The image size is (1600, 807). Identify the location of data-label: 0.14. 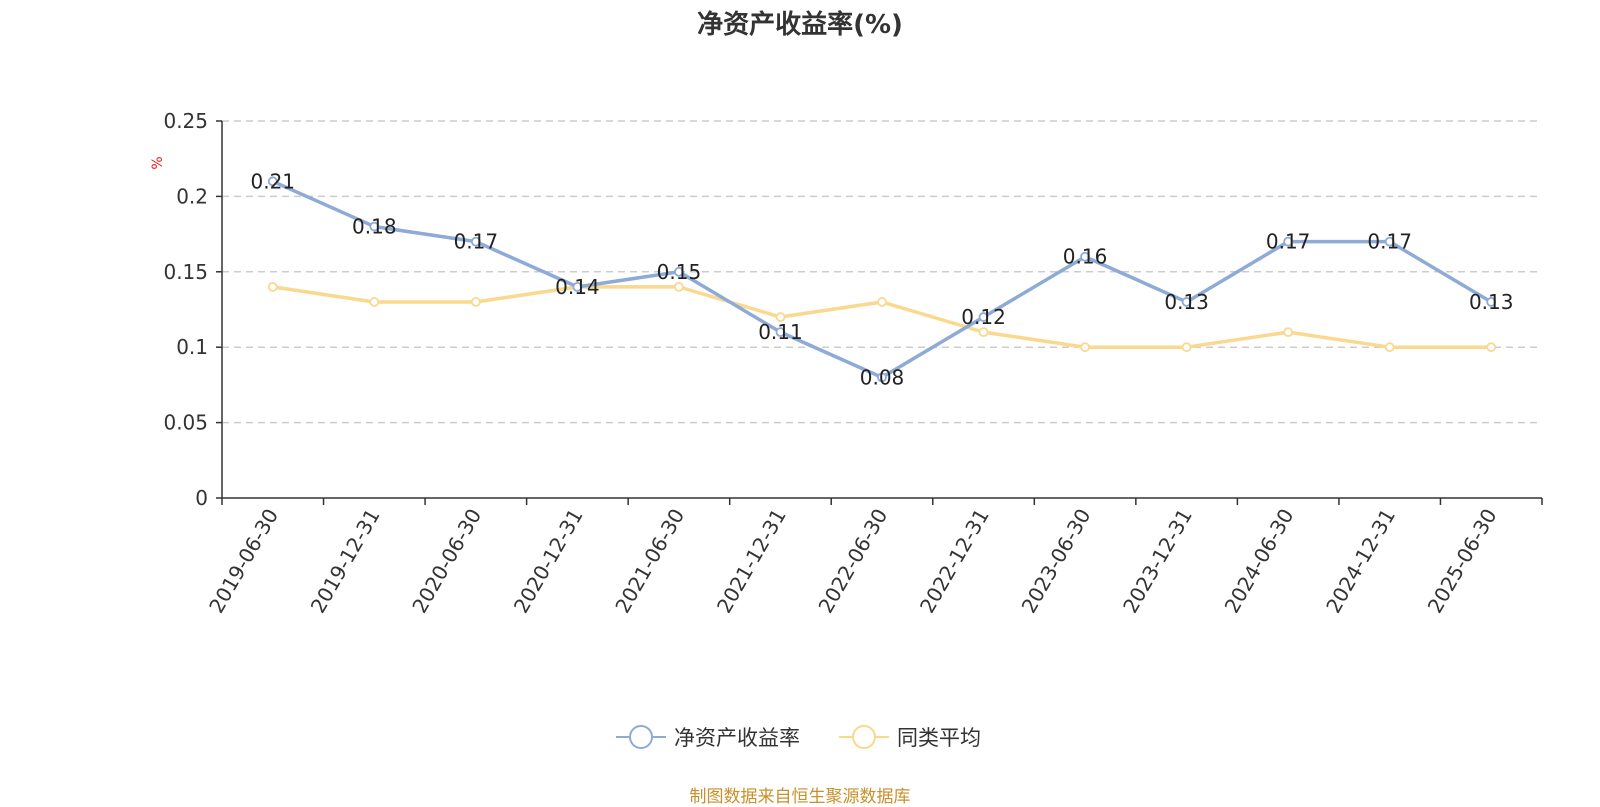
(577, 287).